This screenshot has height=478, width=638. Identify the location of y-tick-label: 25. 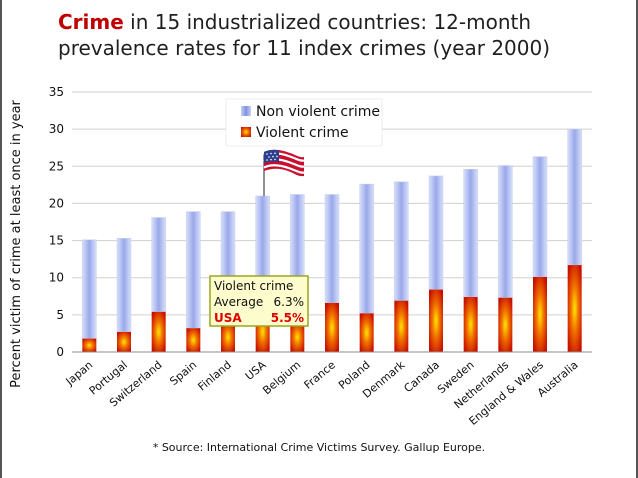
(56, 166).